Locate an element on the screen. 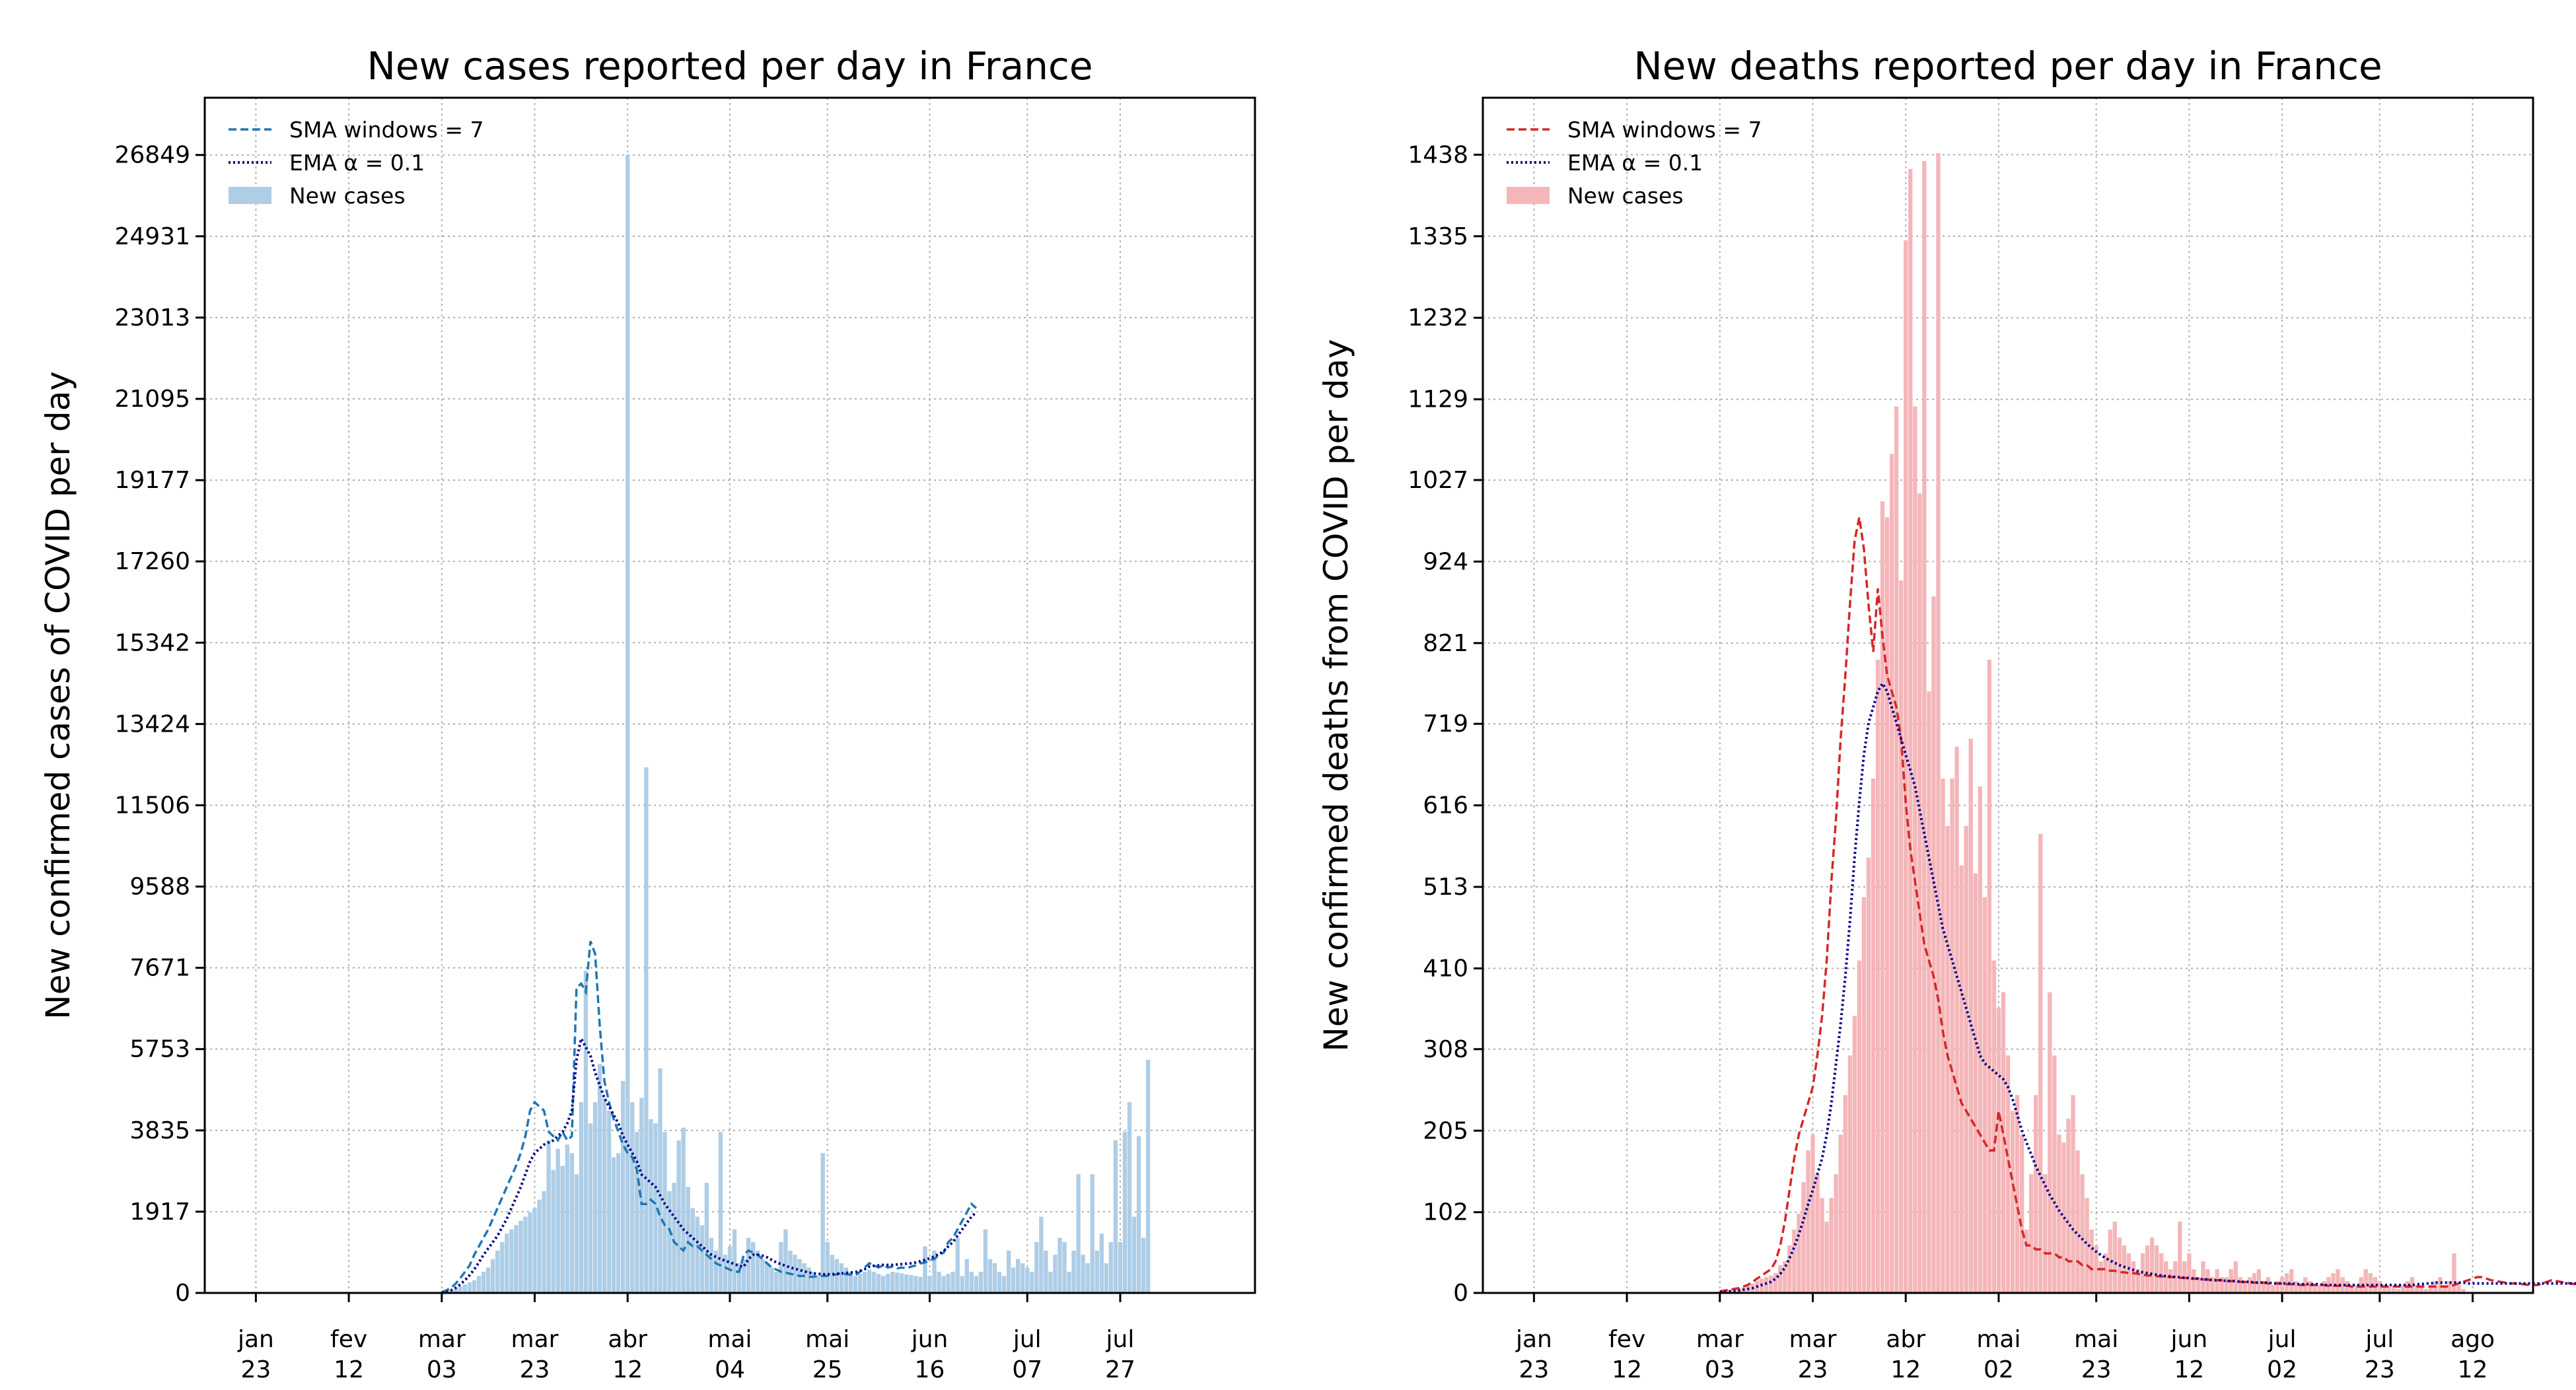  y-tick-label: 719 is located at coordinates (1445, 724).